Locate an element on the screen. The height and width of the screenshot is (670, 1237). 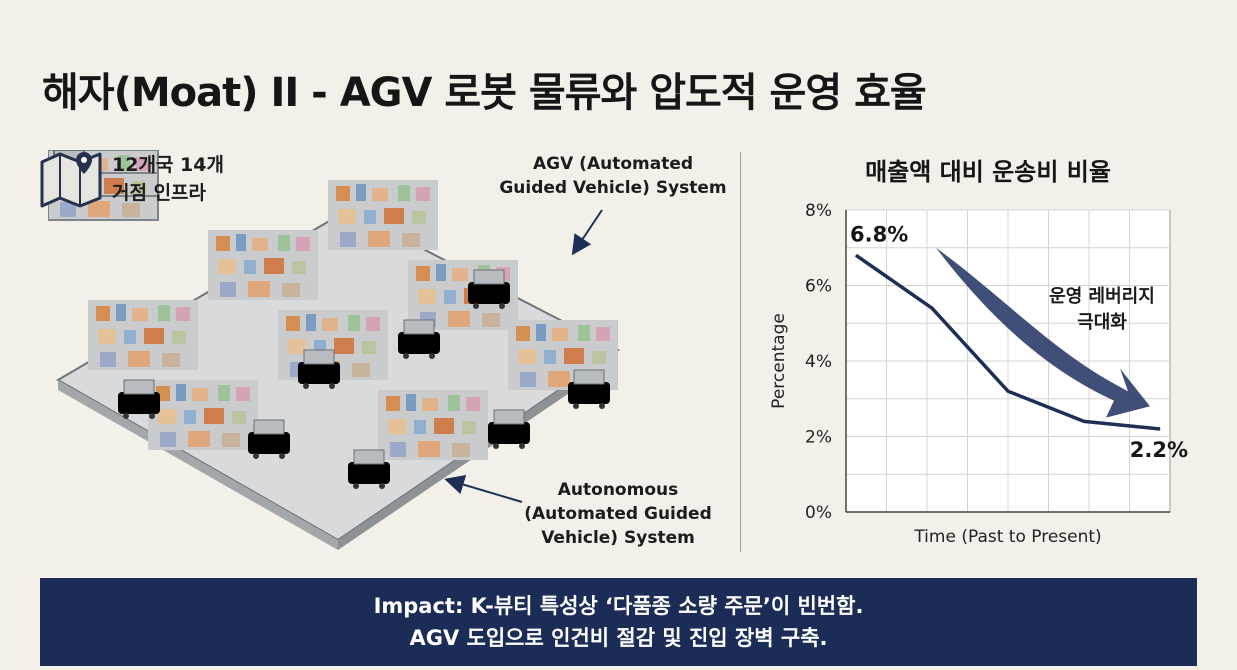
y-axis-label: Percentage is located at coordinates (779, 361).